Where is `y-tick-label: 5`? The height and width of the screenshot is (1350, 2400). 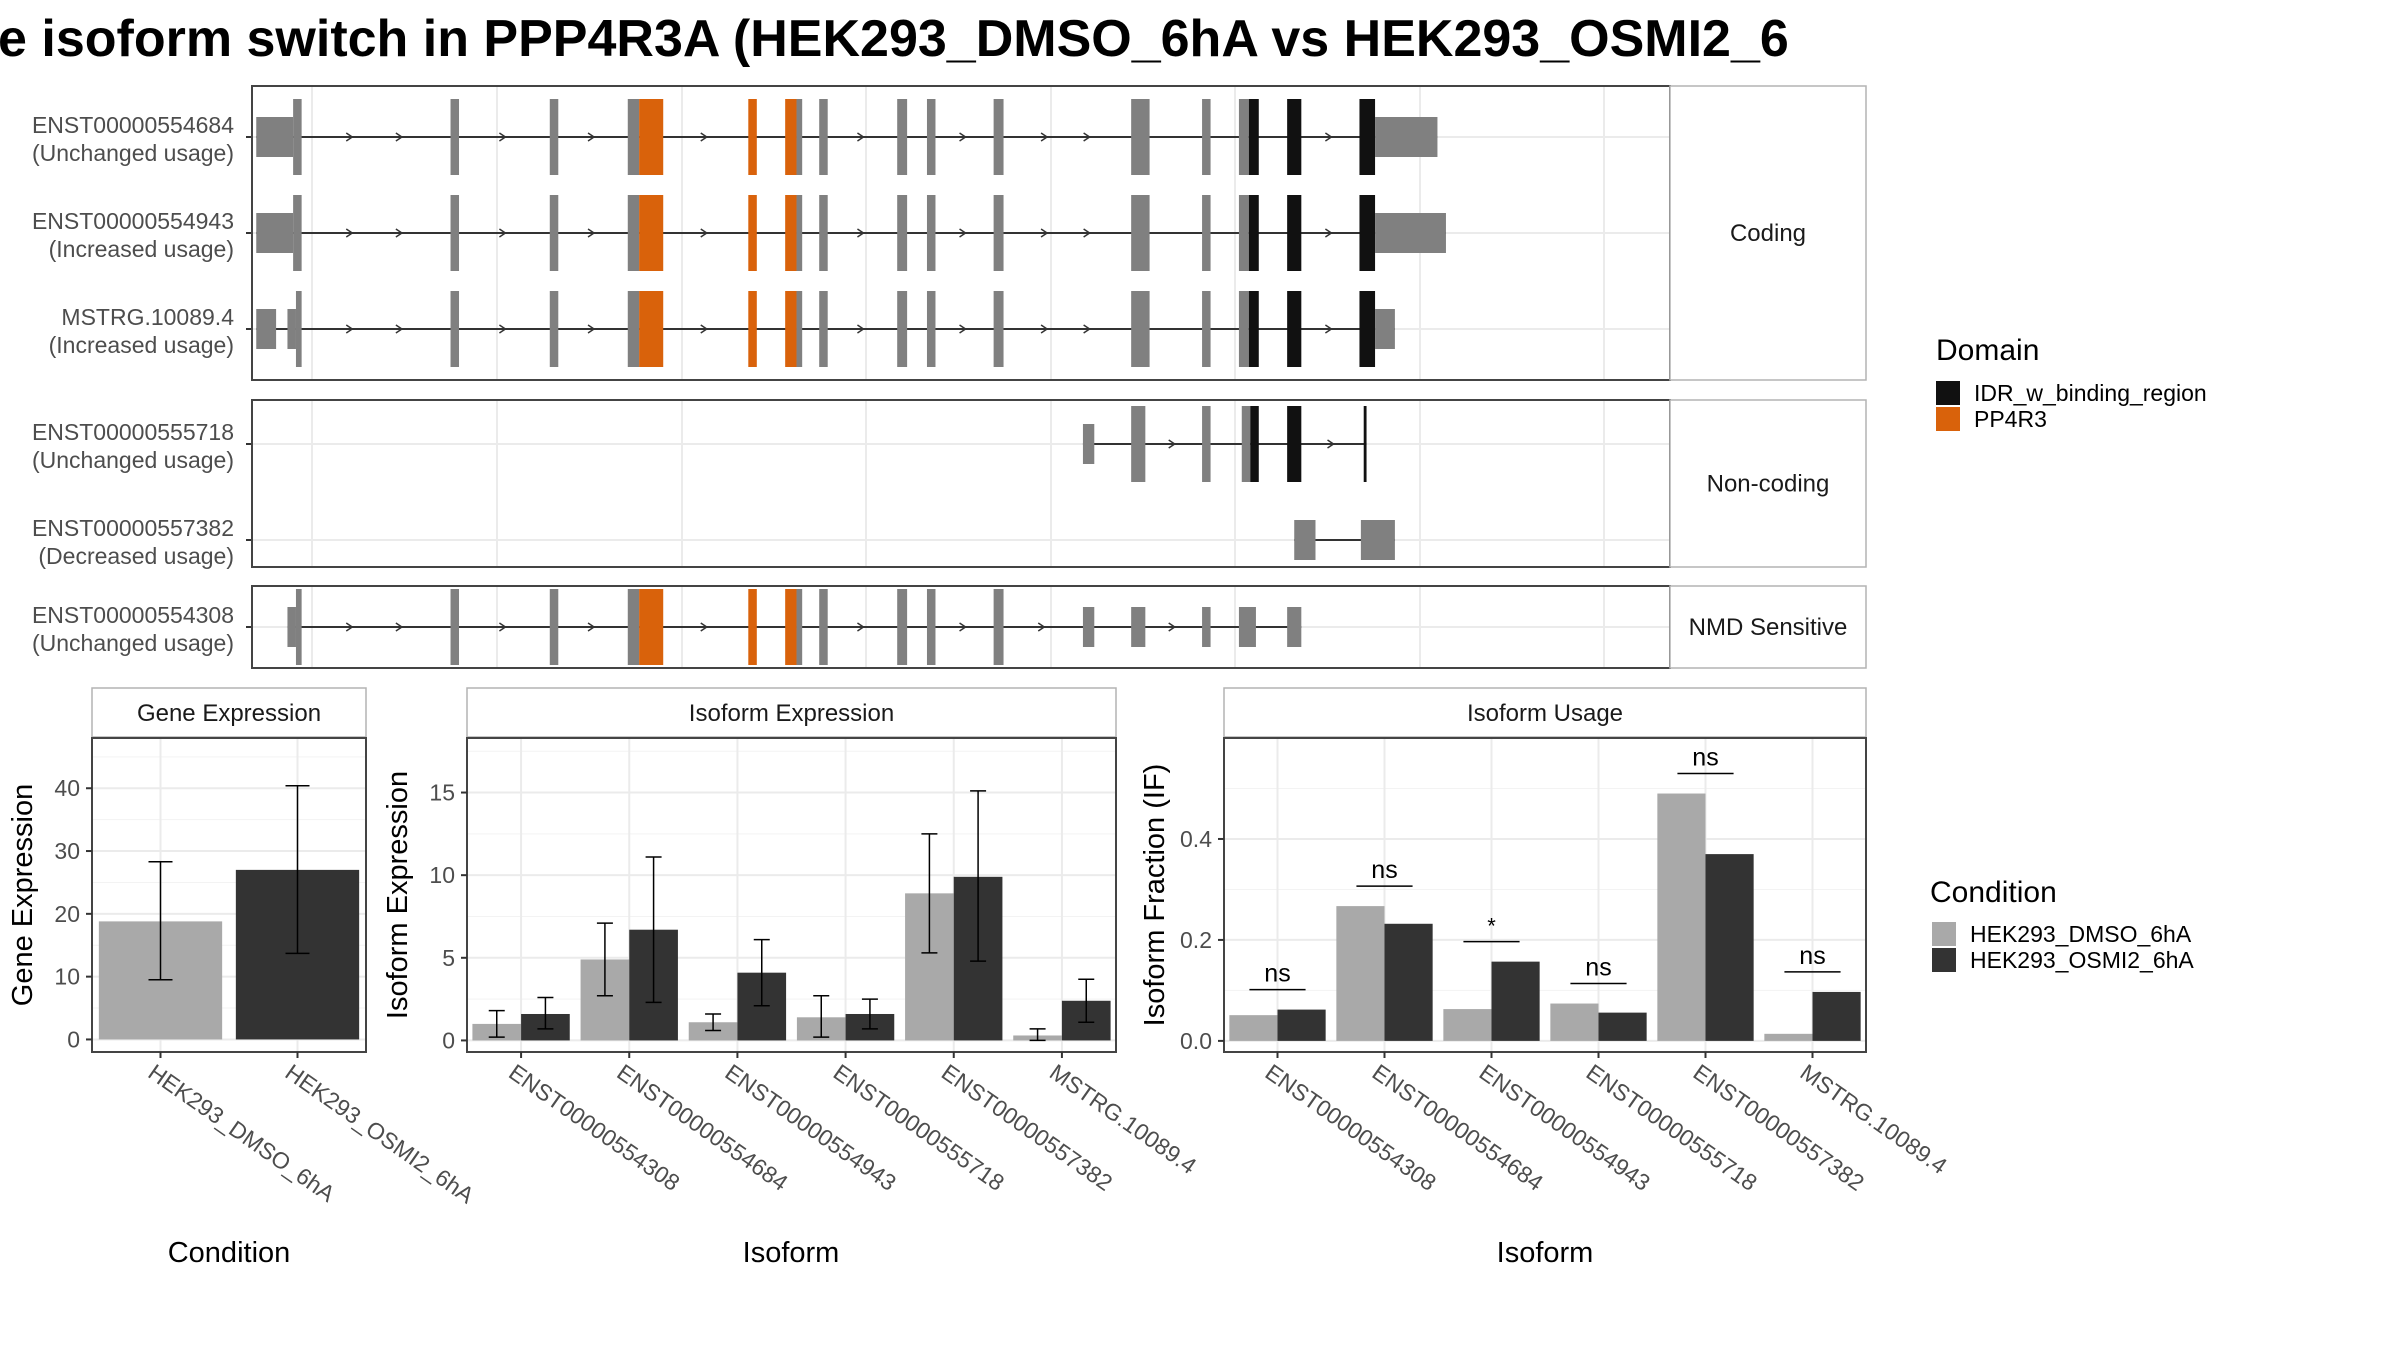 y-tick-label: 5 is located at coordinates (448, 958).